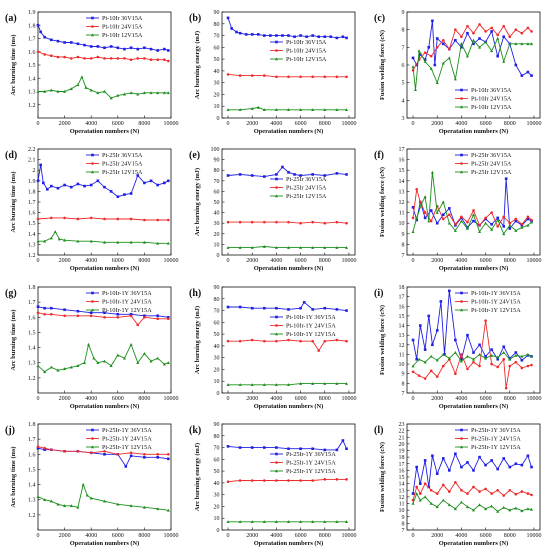  What do you see at coordinates (114, 18) in the screenshot?
I see `legend-entry: Pt-10Ir 36V15A` at bounding box center [114, 18].